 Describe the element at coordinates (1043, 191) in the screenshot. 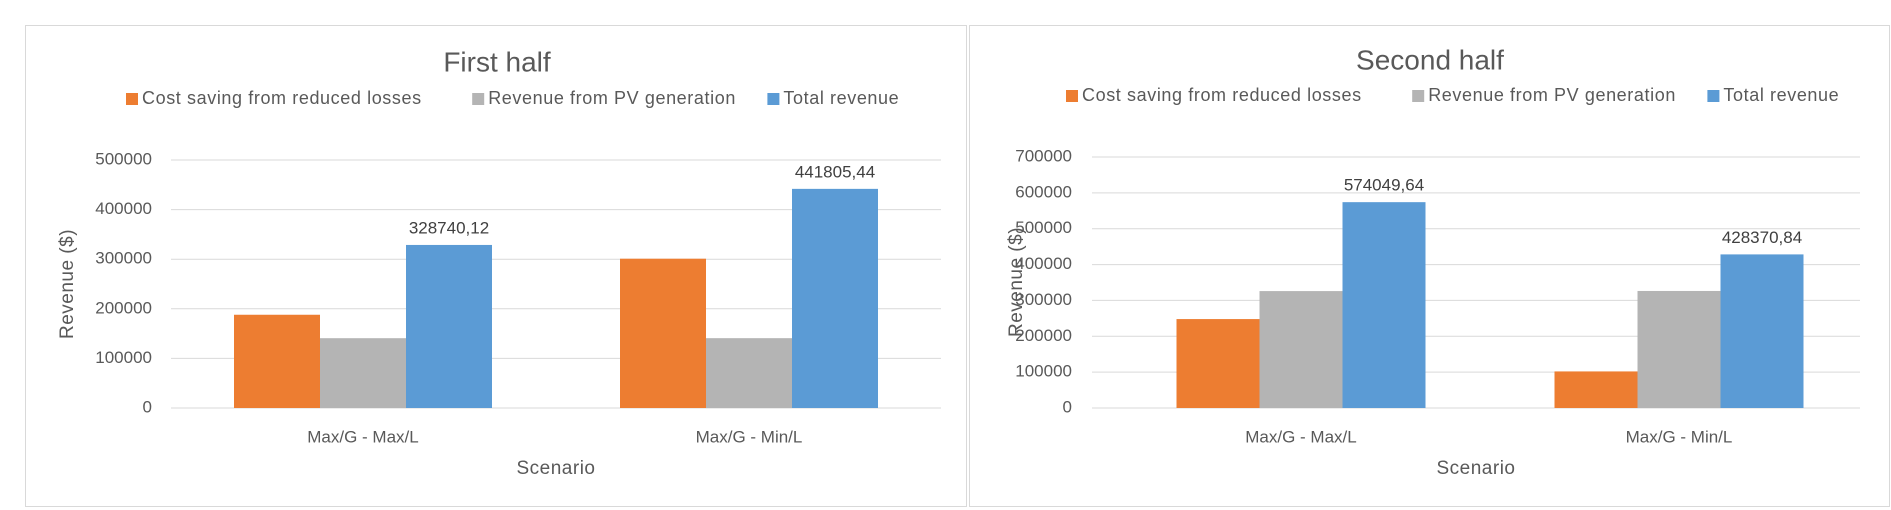

I see `y-tick-label: 600000` at that location.